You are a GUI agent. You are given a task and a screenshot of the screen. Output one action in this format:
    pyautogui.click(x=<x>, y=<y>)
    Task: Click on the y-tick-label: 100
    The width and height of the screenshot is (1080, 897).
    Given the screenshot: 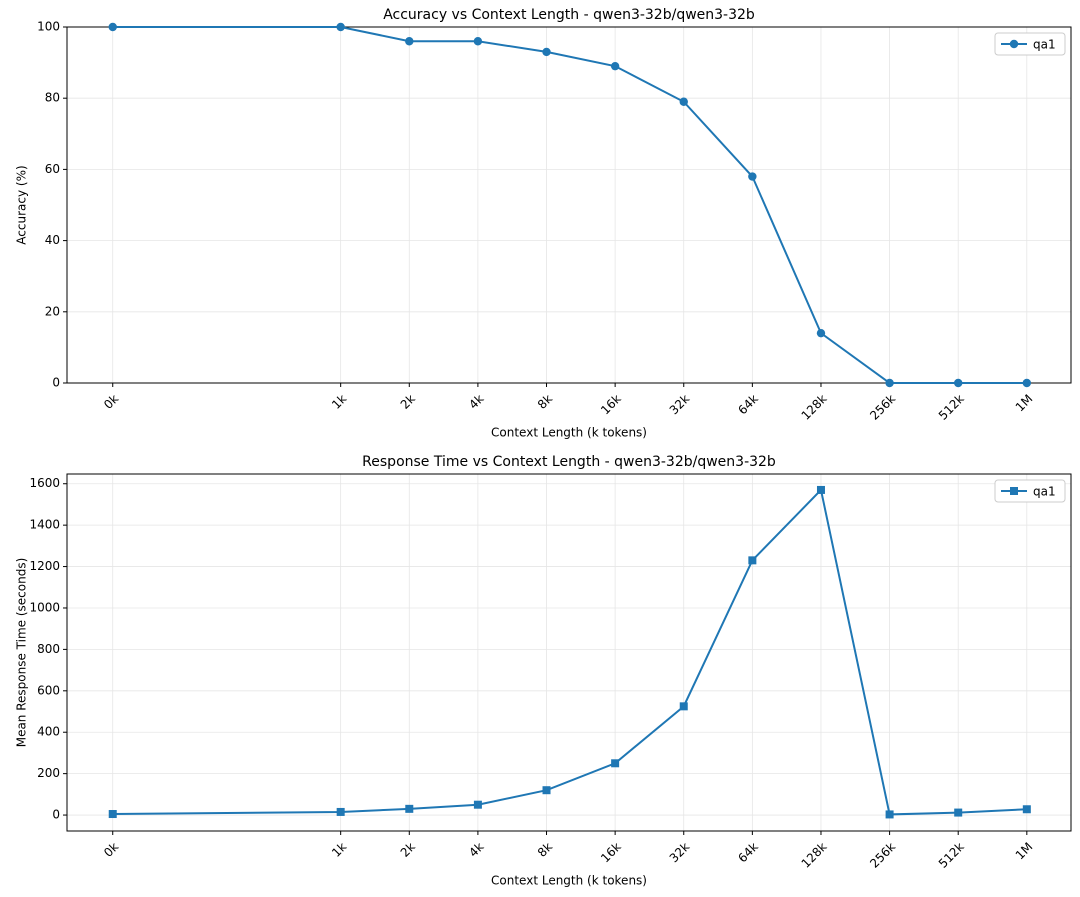 What is the action you would take?
    pyautogui.click(x=48, y=27)
    